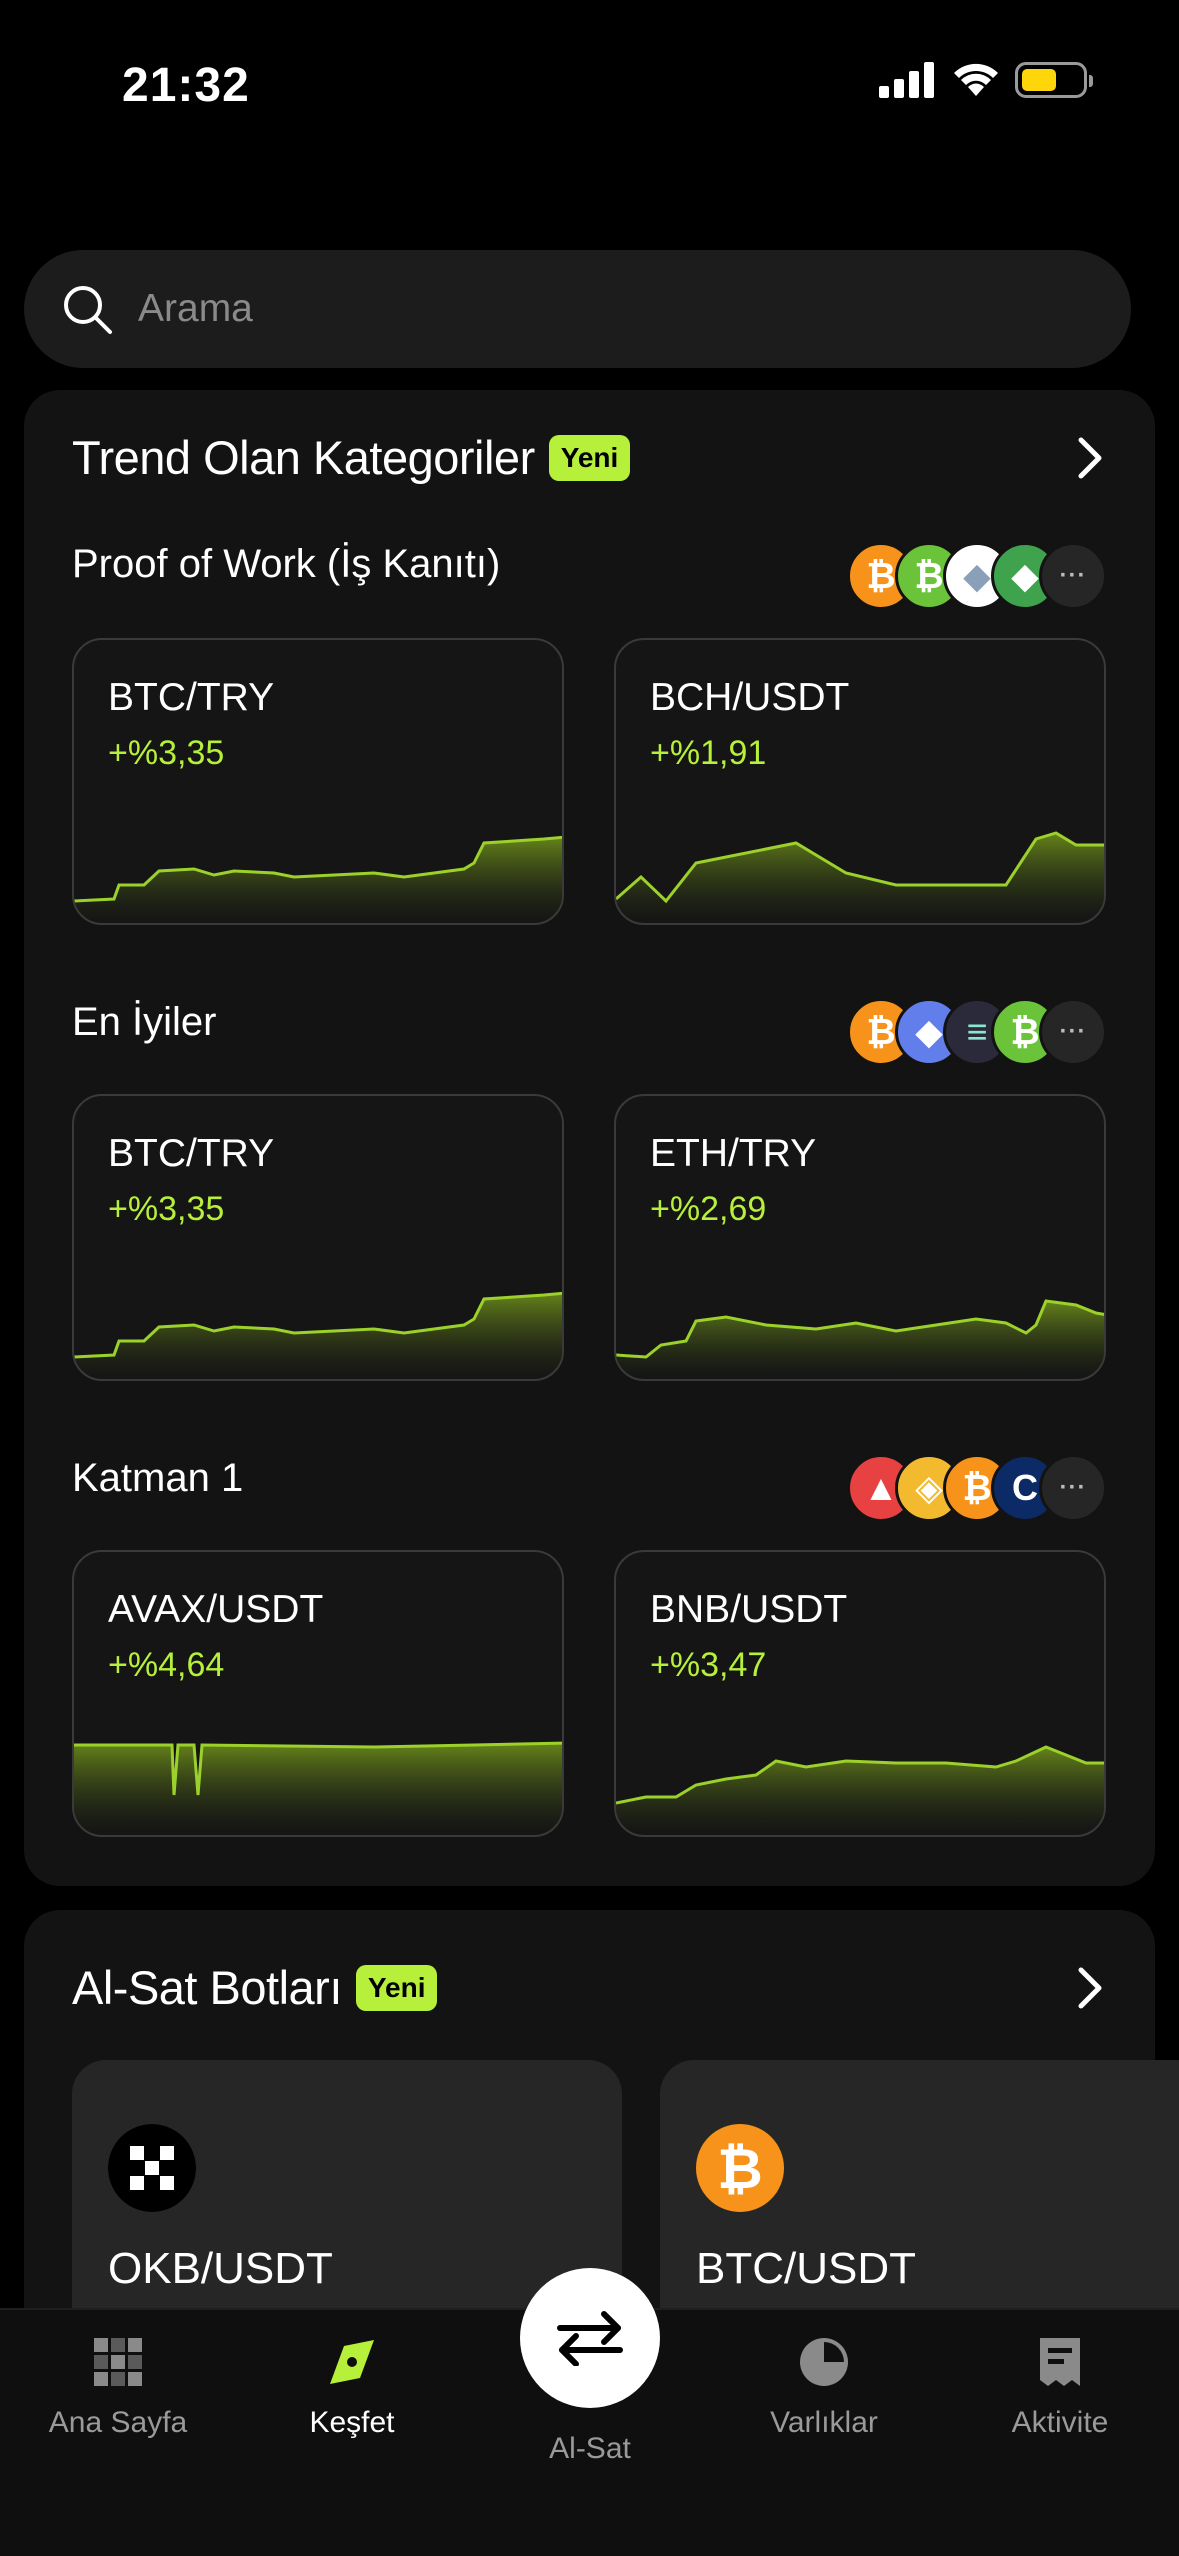  I want to click on tab-label: Aktivite, so click(1060, 2422).